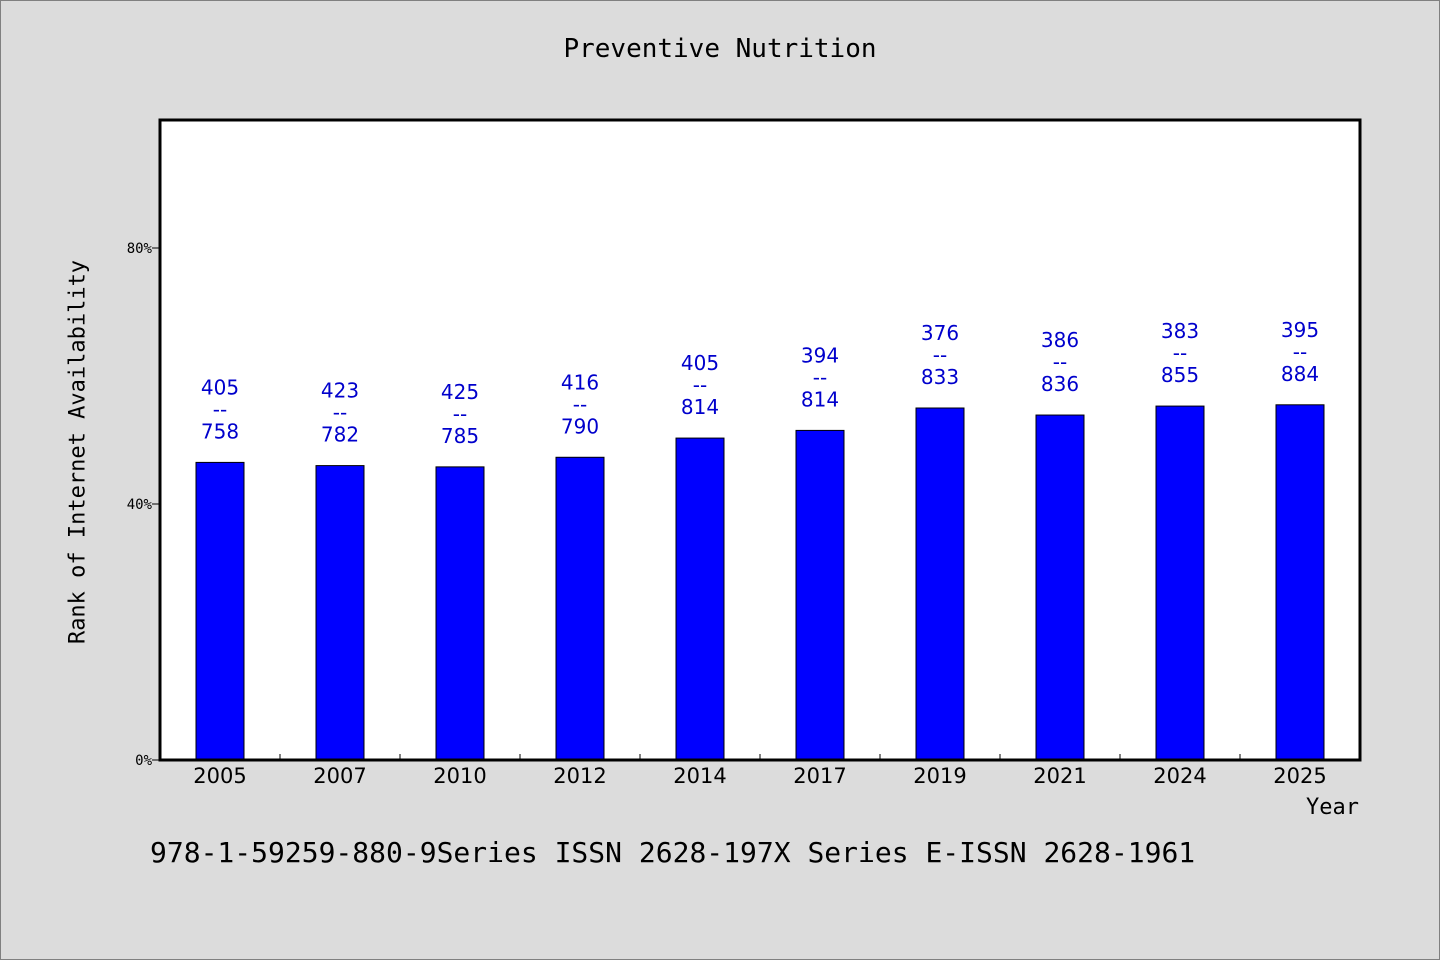 The image size is (1440, 960). I want to click on bar-2014, so click(700, 599).